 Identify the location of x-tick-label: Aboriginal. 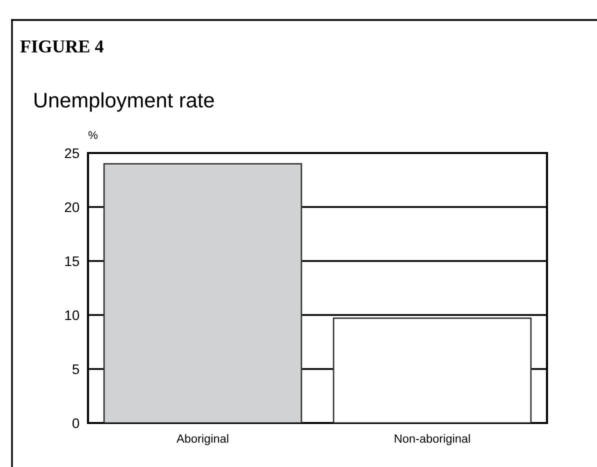
(202, 440).